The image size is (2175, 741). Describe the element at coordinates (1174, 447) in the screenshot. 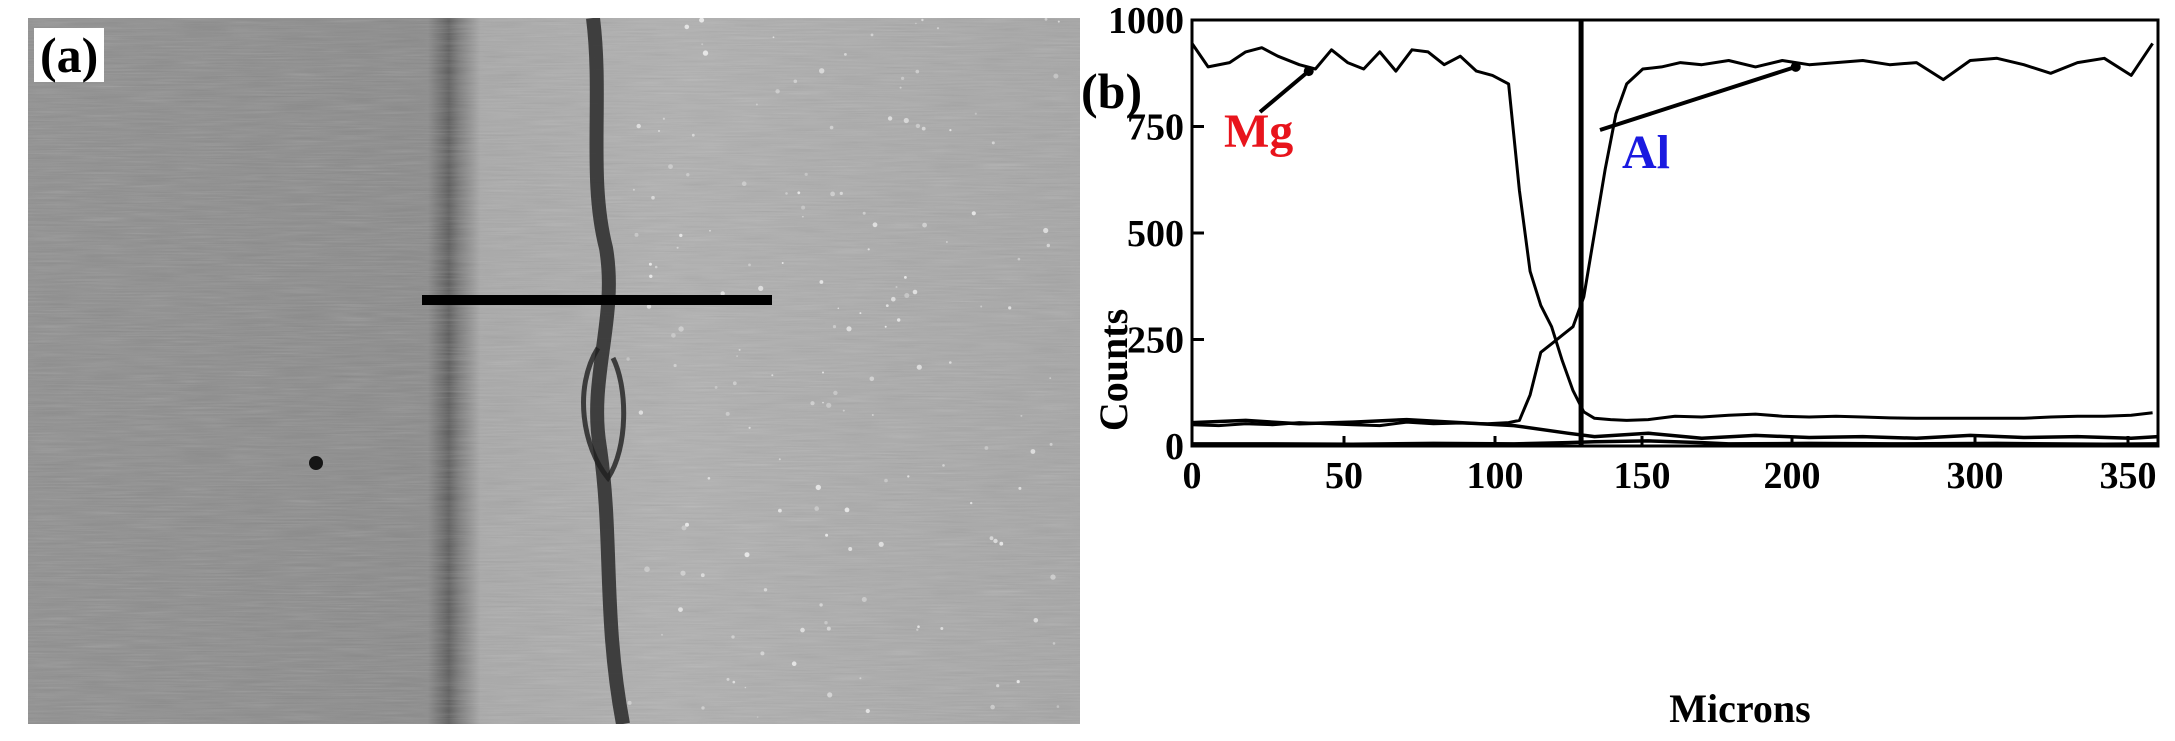

I see `y-tick-label: 0` at that location.